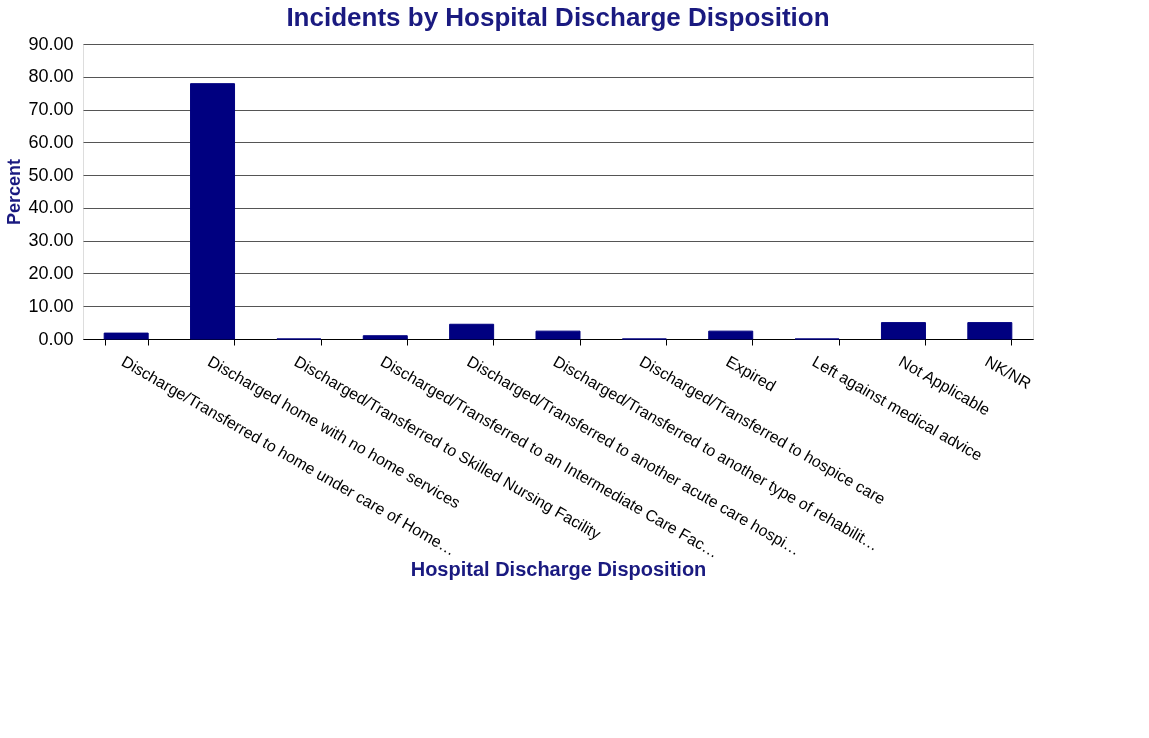 Image resolution: width=1149 pixels, height=738 pixels. What do you see at coordinates (51, 272) in the screenshot?
I see `y-tick-label: 20.00` at bounding box center [51, 272].